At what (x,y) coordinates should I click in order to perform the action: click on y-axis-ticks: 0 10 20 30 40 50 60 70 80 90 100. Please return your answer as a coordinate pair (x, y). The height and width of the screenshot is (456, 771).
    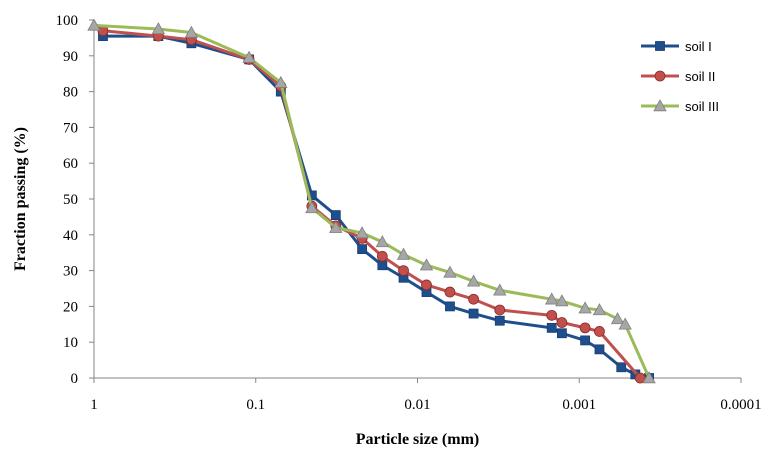
    Looking at the image, I should click on (75, 200).